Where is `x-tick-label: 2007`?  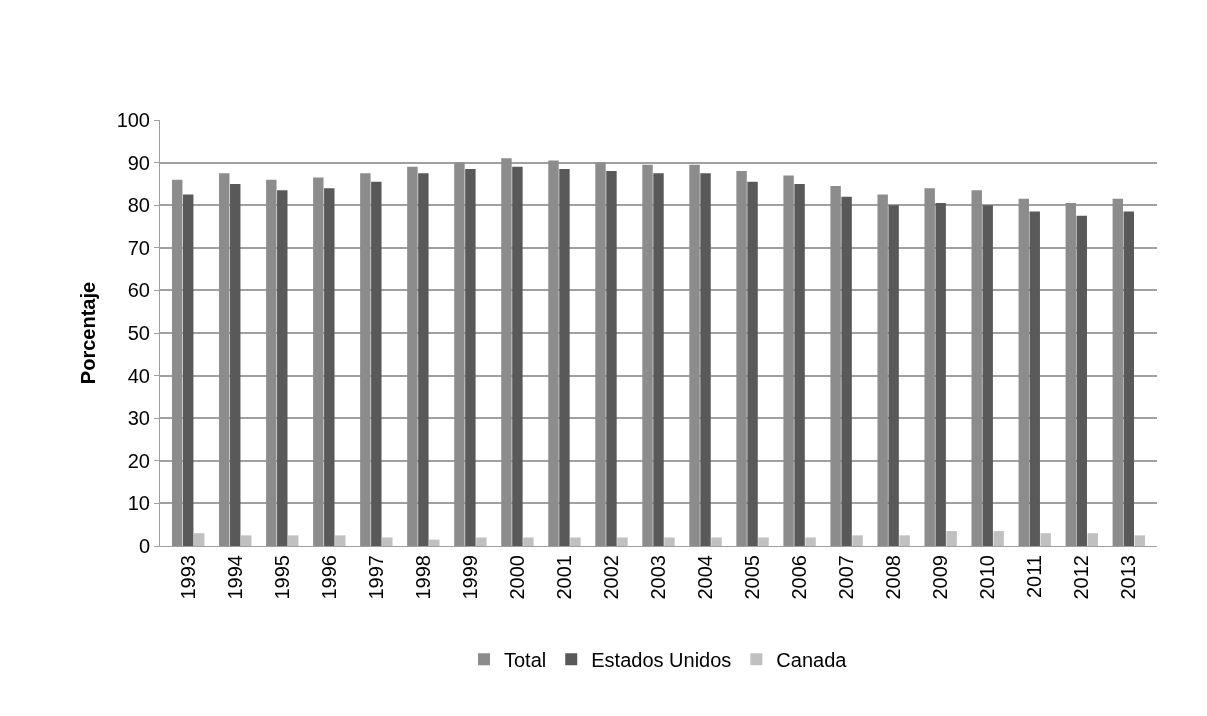
x-tick-label: 2007 is located at coordinates (846, 577).